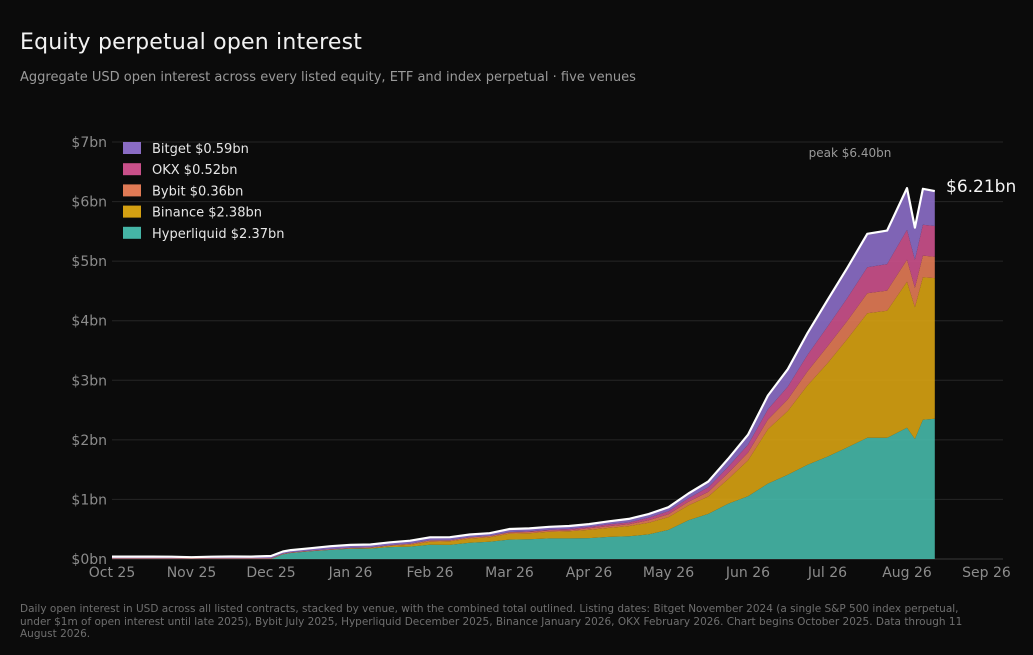  What do you see at coordinates (89, 322) in the screenshot?
I see `y-tick-label: $4bn` at bounding box center [89, 322].